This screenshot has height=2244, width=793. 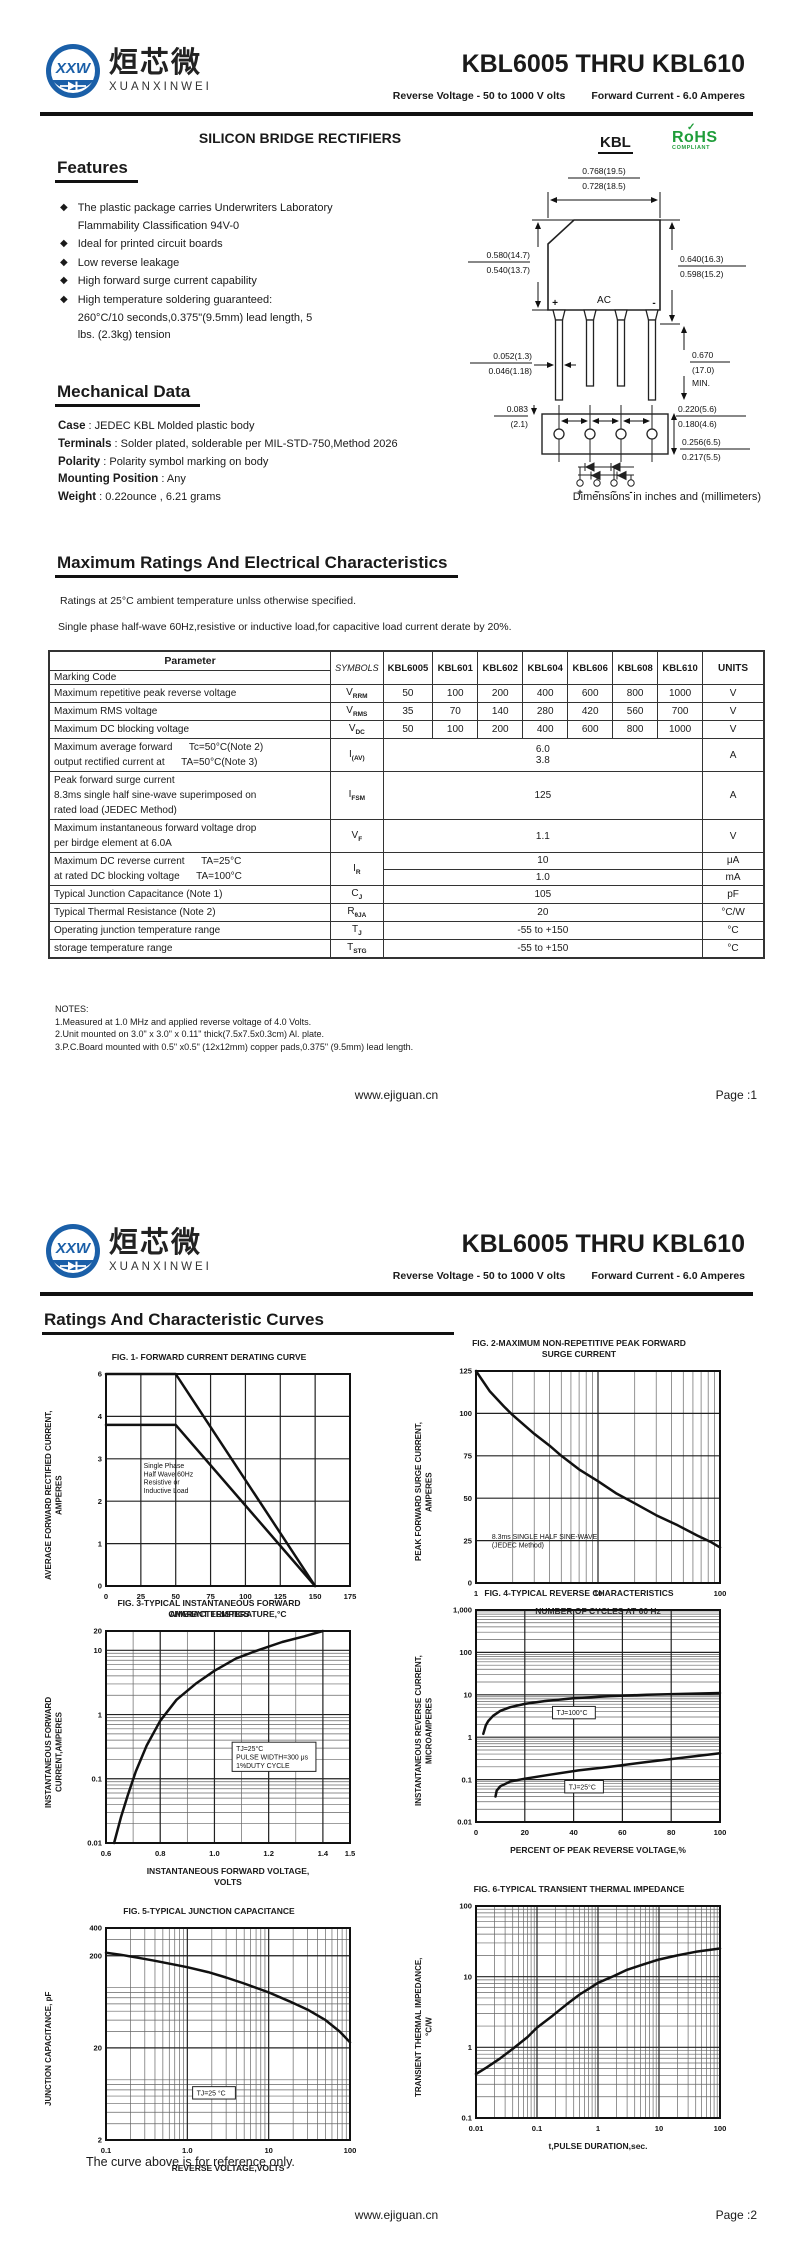 I want to click on footer-page: Page :1, so click(x=736, y=1095).